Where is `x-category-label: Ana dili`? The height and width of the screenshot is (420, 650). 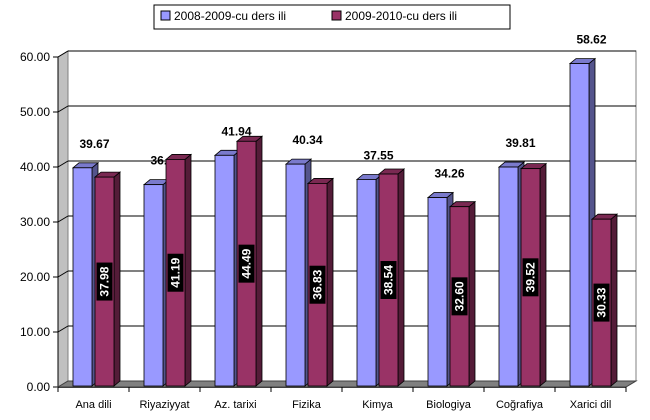 x-category-label: Ana dili is located at coordinates (93, 405).